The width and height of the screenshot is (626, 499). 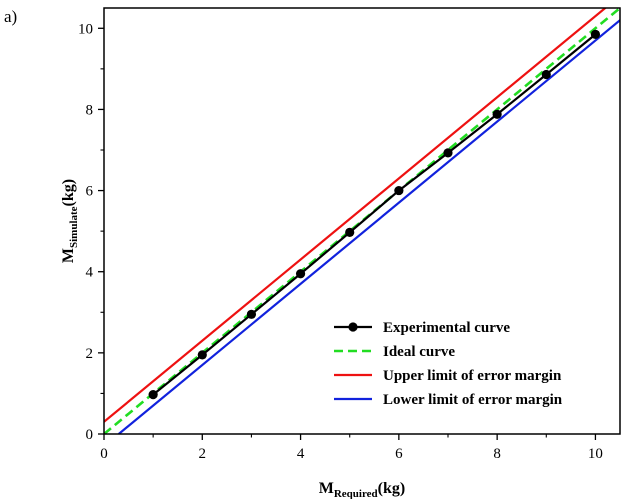 I want to click on x-tick-label: 0, so click(x=104, y=454).